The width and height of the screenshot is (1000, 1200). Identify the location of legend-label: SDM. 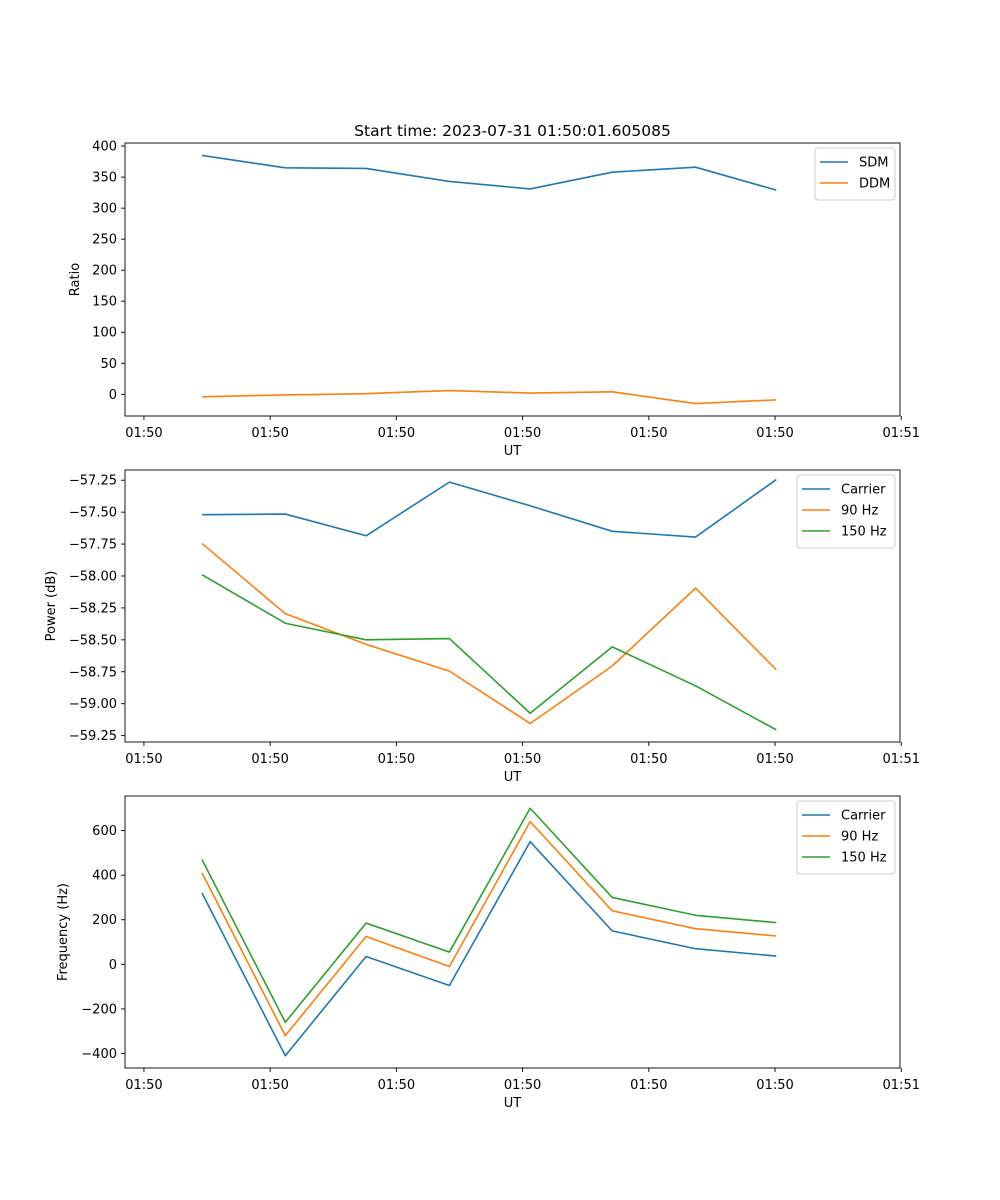
(873, 163).